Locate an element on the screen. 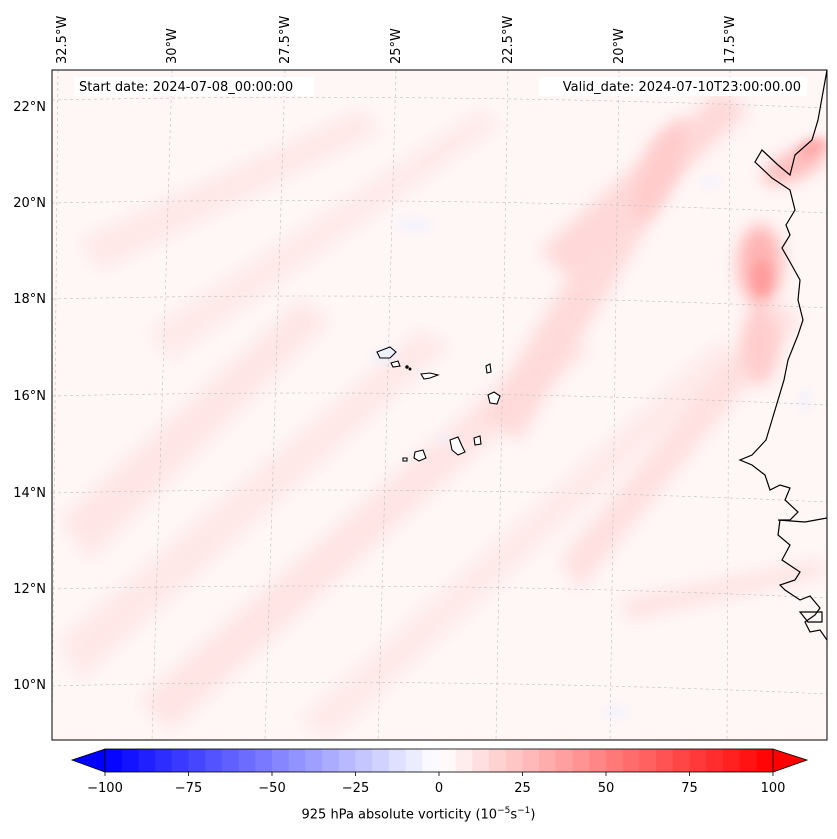  colorbar-min-extend is located at coordinates (88, 760).